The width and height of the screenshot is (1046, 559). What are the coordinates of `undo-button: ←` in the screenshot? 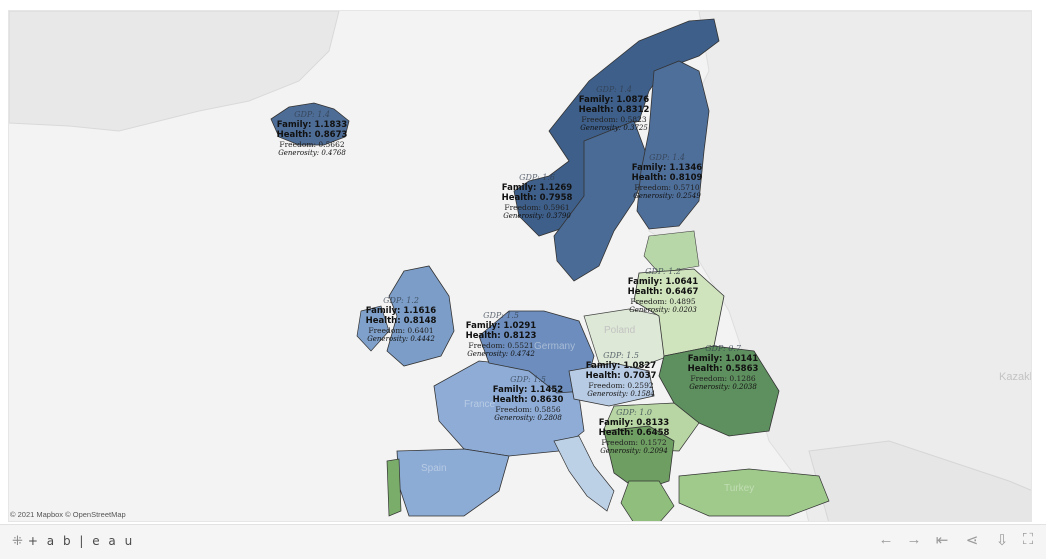 It's located at (886, 539).